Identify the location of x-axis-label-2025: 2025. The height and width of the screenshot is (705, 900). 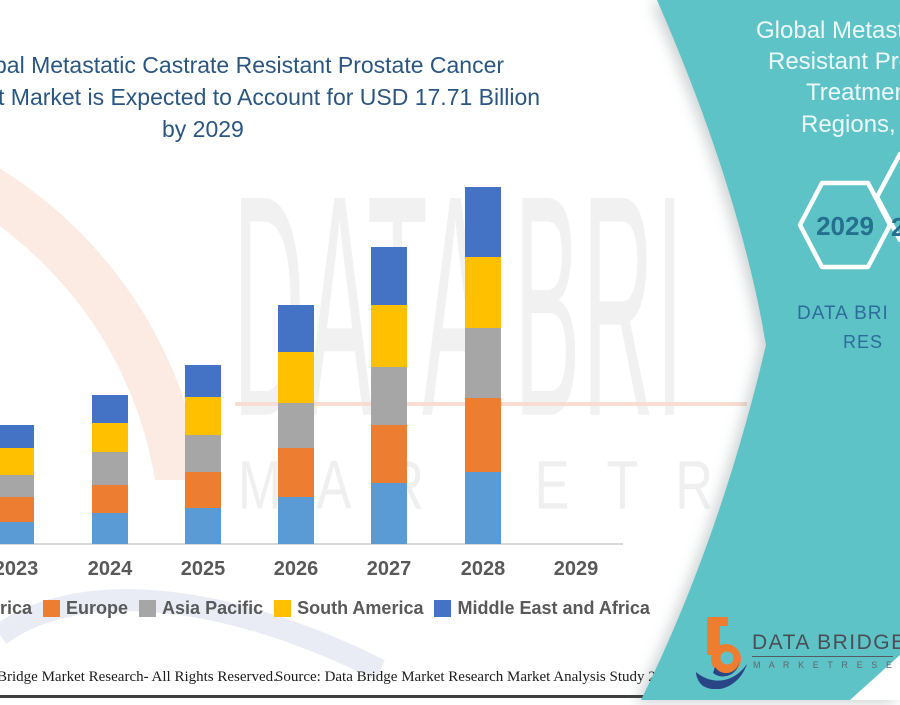
(203, 569).